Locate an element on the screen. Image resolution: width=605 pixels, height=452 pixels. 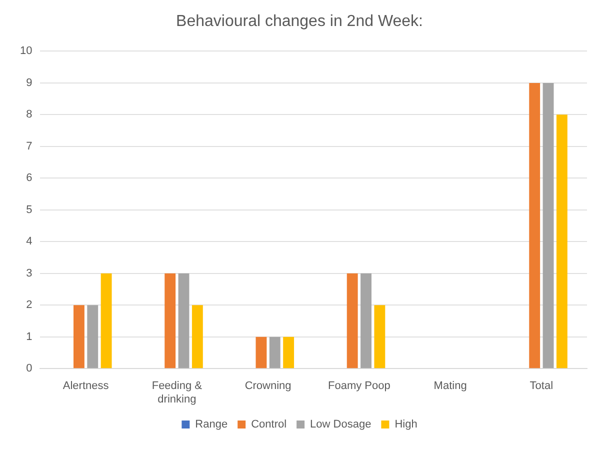
y-tick-label: 5 is located at coordinates (29, 210).